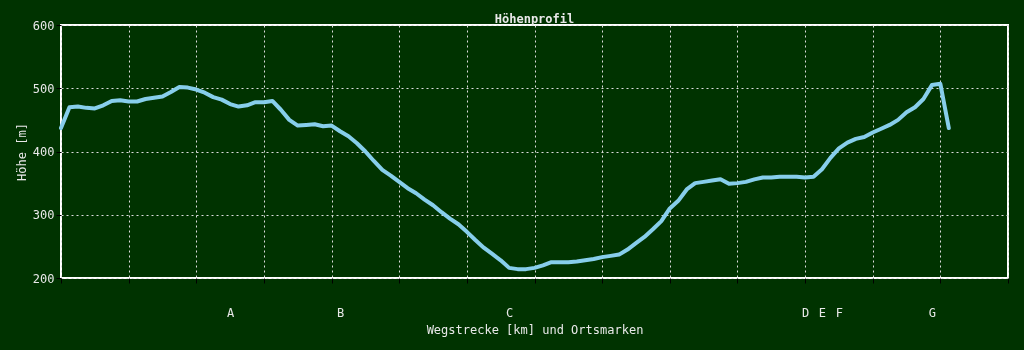 This screenshot has height=350, width=1024. I want to click on y-tick-label: 600, so click(43, 25).